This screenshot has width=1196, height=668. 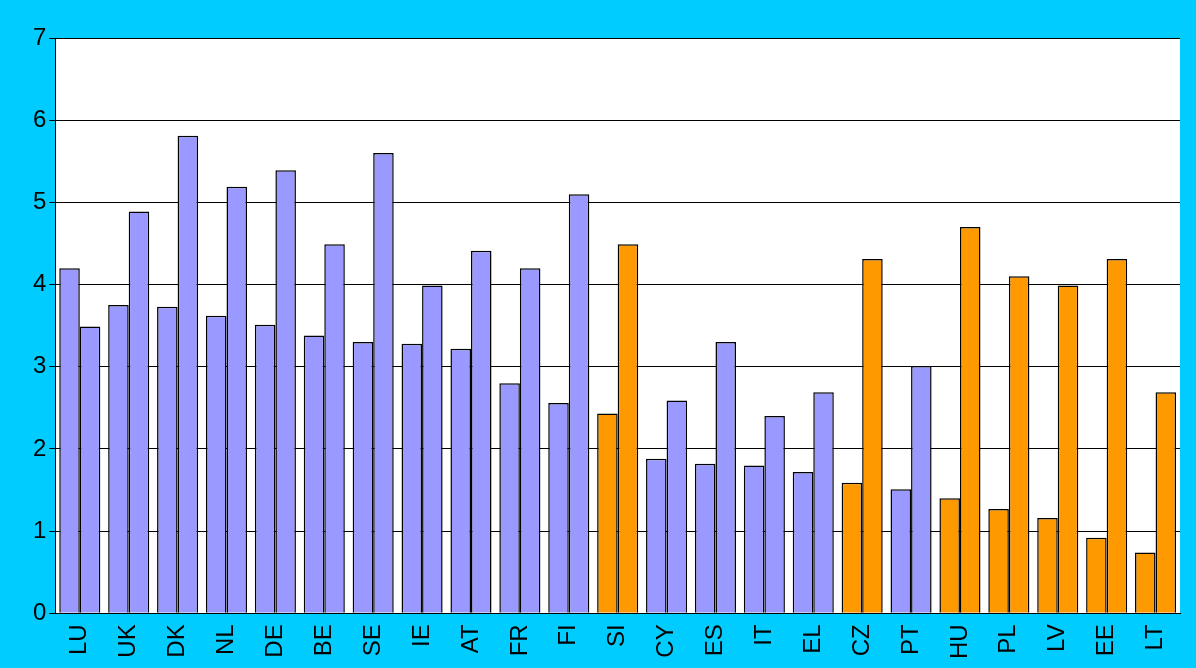 I want to click on y-tick-label: 6, so click(x=39, y=118).